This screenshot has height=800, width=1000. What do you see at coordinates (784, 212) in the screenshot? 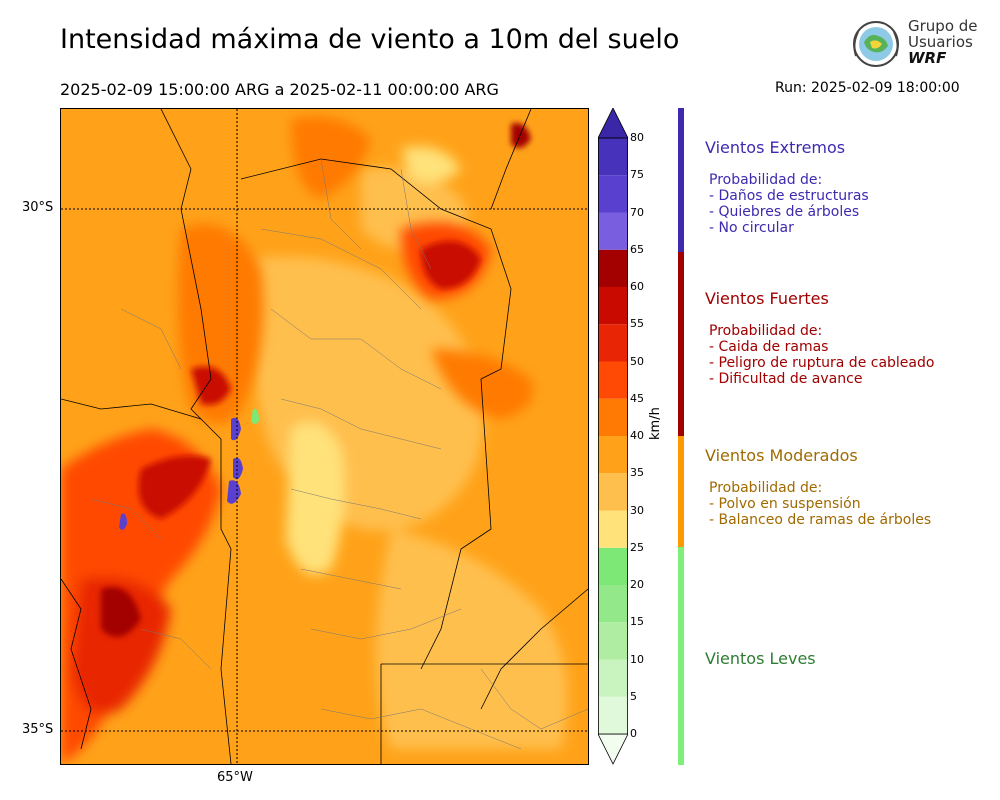
I see `desc-line: - Quiebres de árboles` at bounding box center [784, 212].